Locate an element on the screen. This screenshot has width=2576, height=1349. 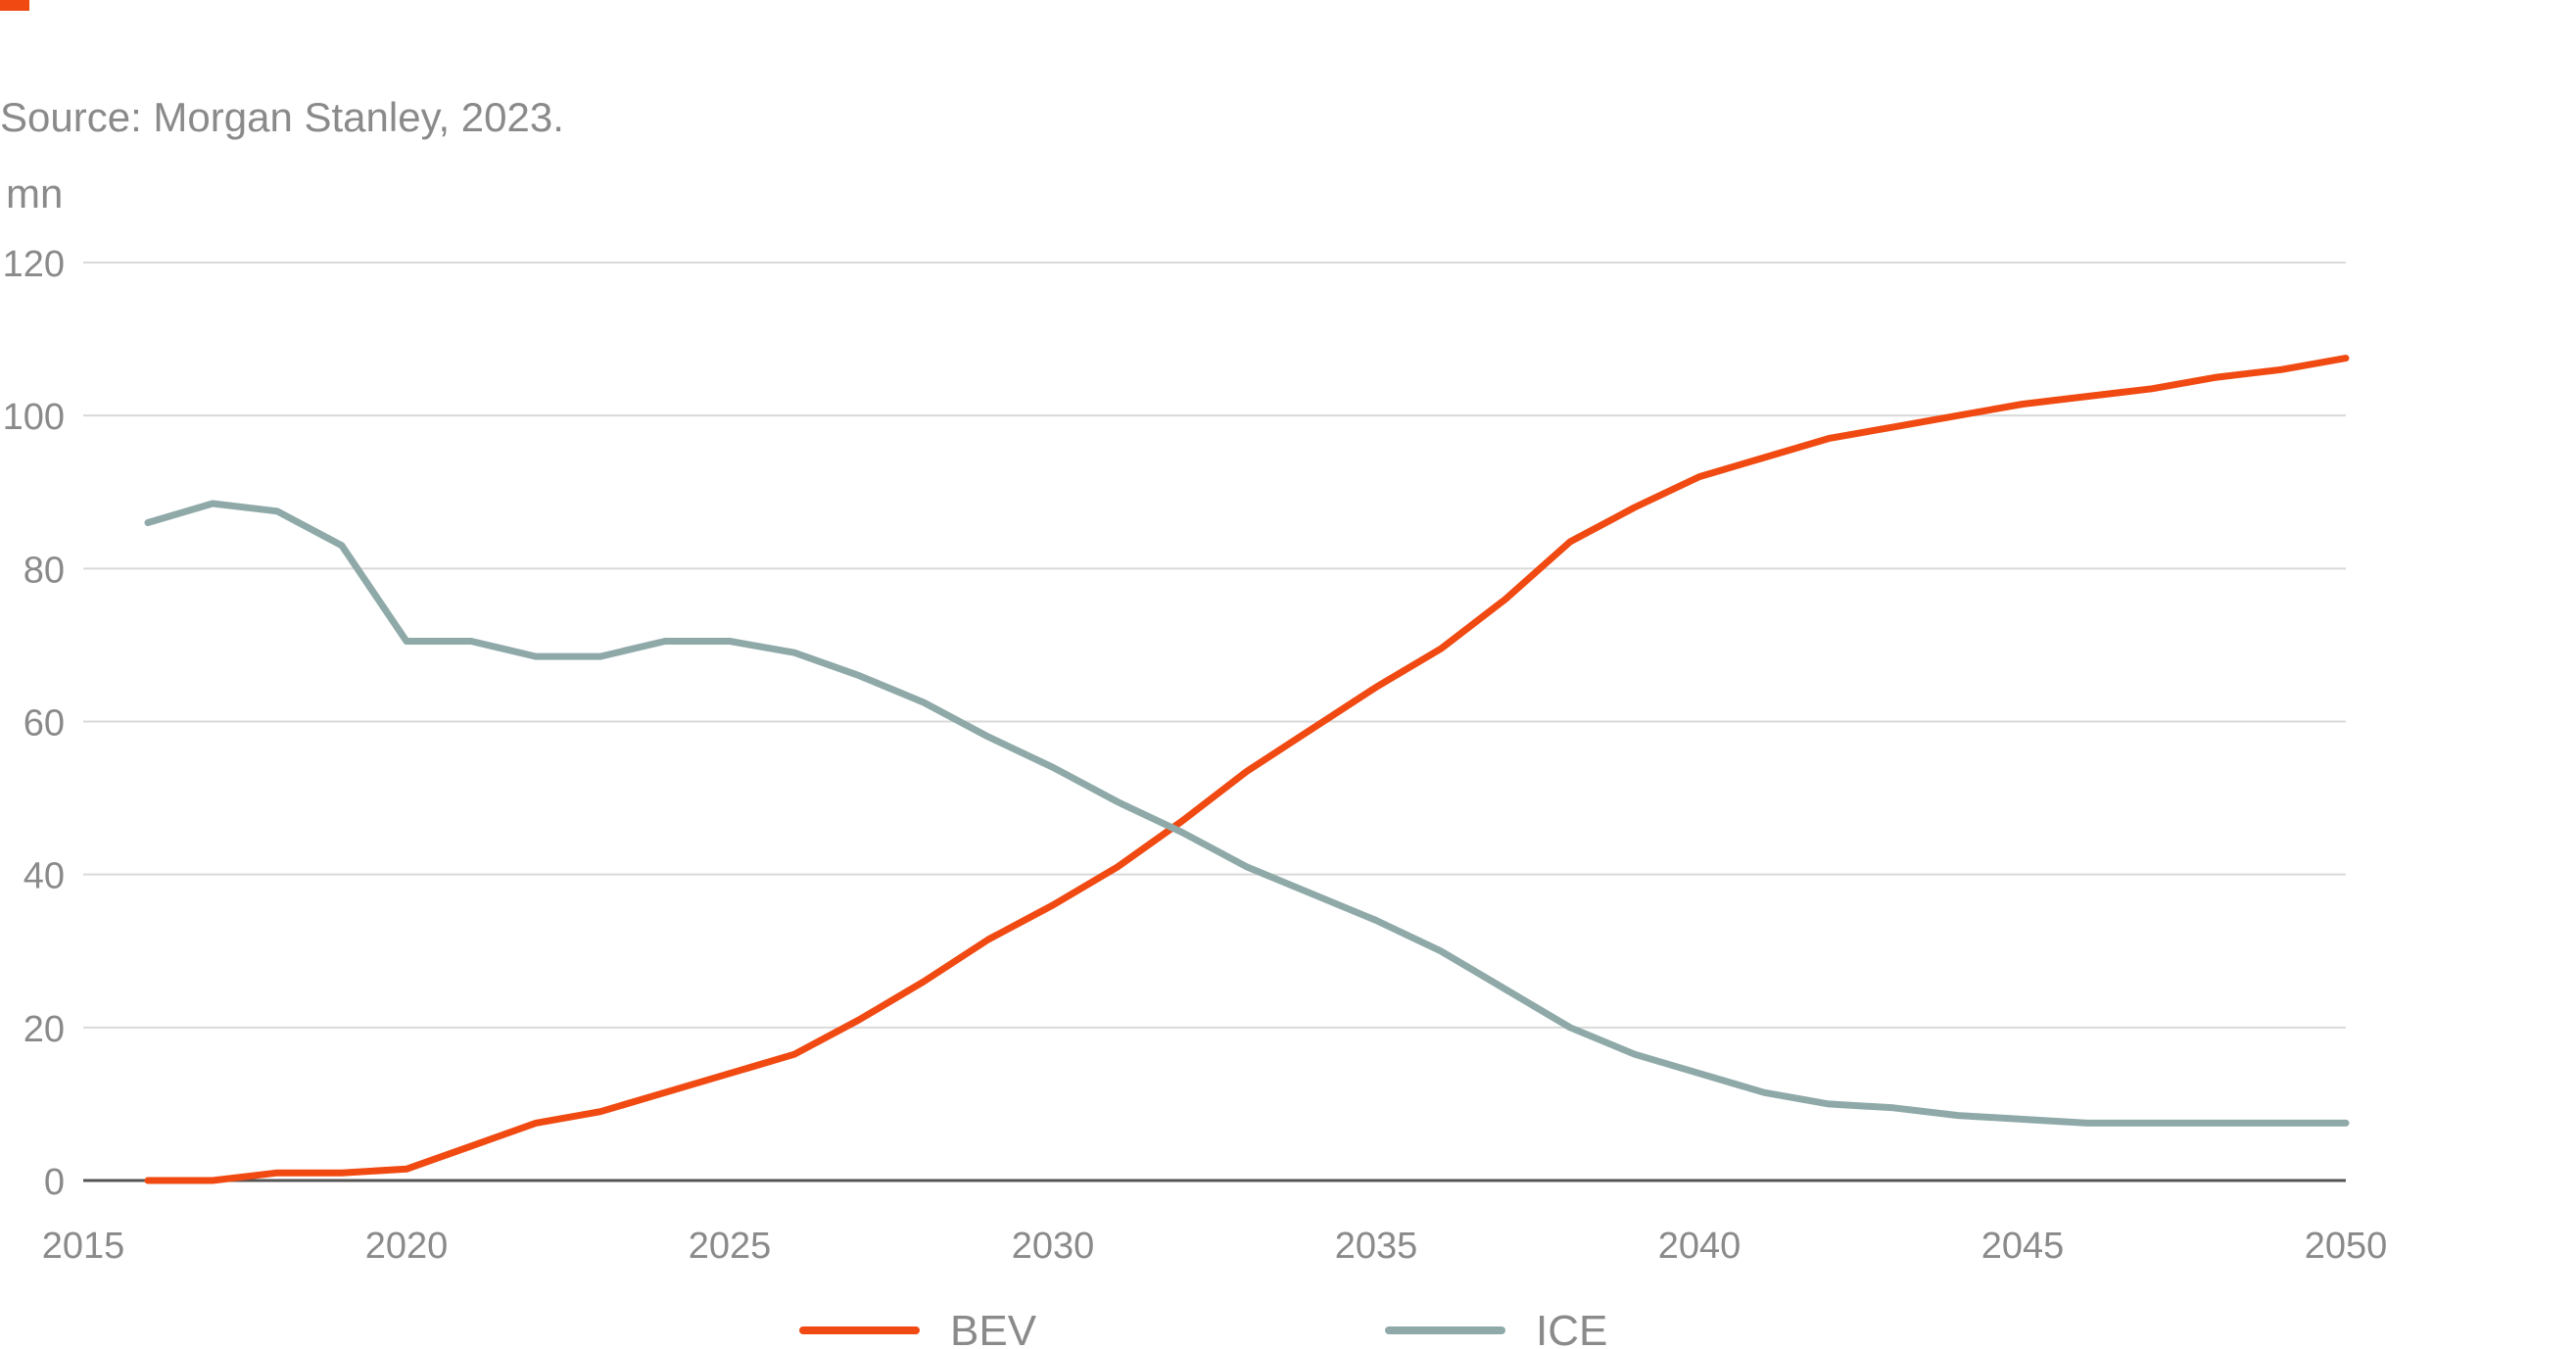
x-tick-label: 2015 is located at coordinates (84, 1246).